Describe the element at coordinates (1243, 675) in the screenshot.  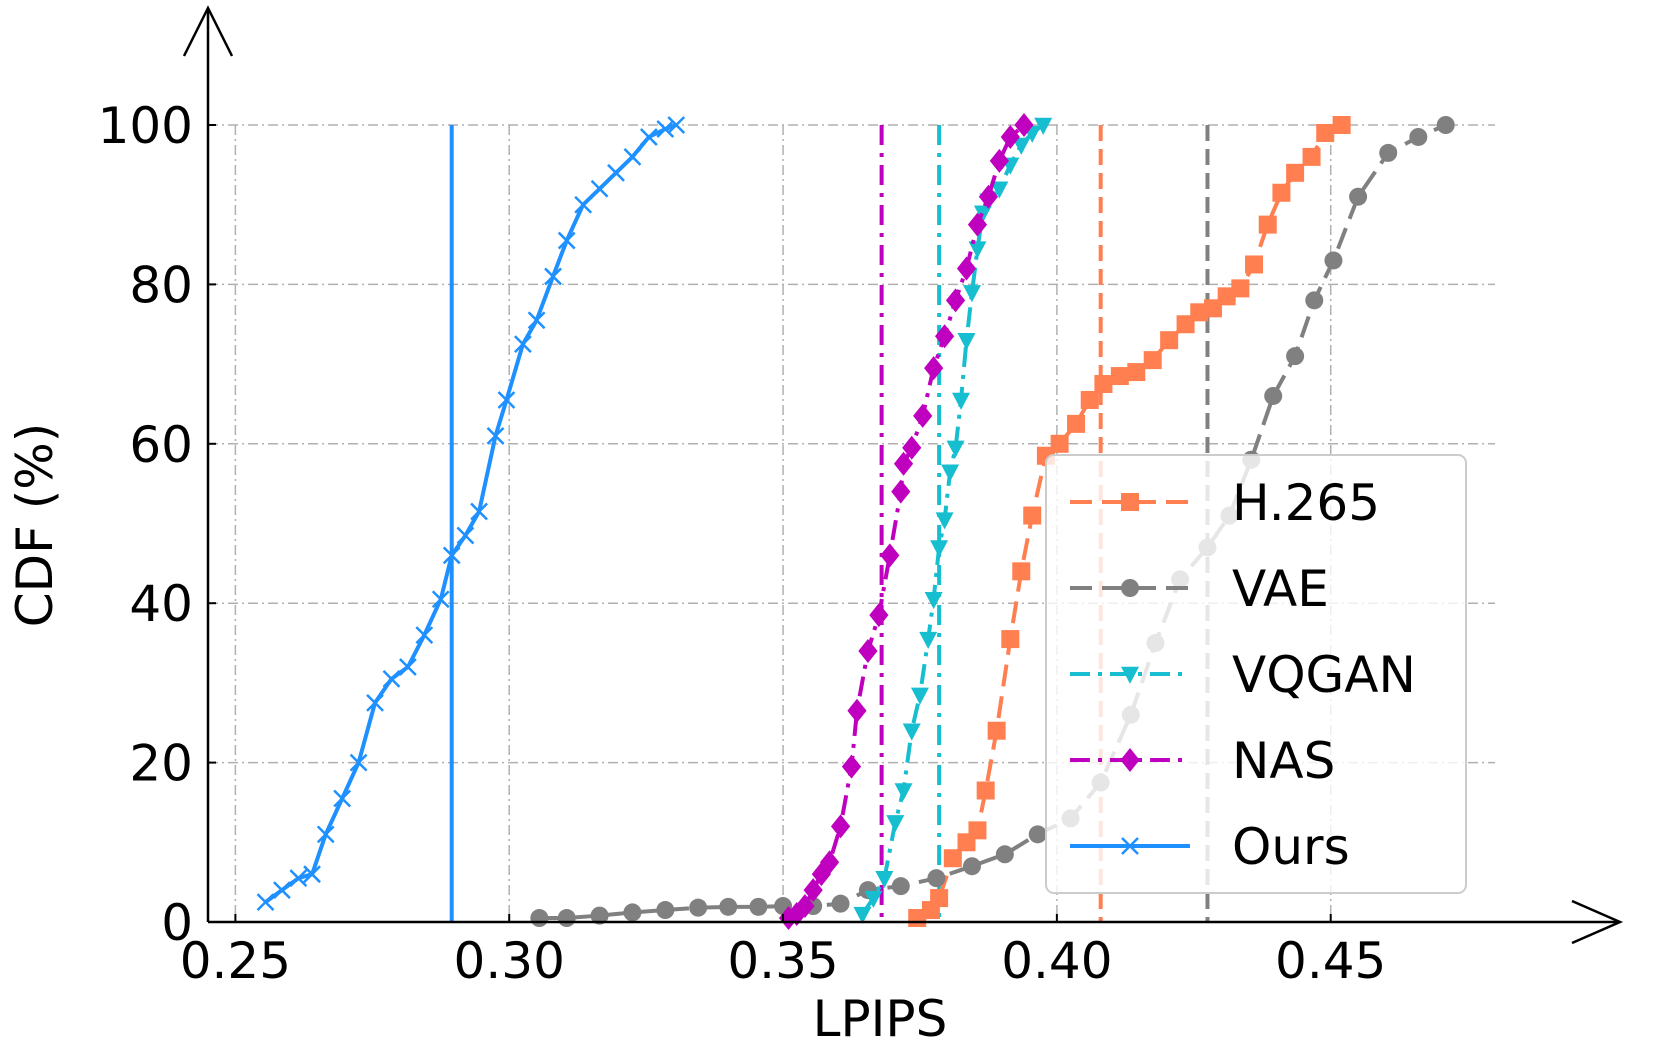
I see `legend-item-vqgan: VQGAN` at that location.